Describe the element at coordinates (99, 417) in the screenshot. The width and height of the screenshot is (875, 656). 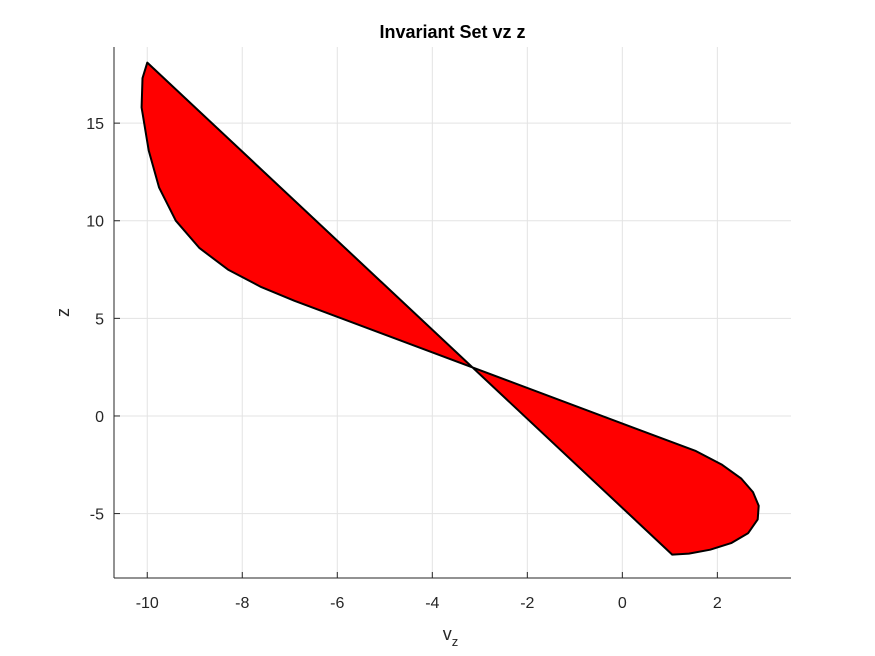
I see `y-tick-label: 0` at that location.